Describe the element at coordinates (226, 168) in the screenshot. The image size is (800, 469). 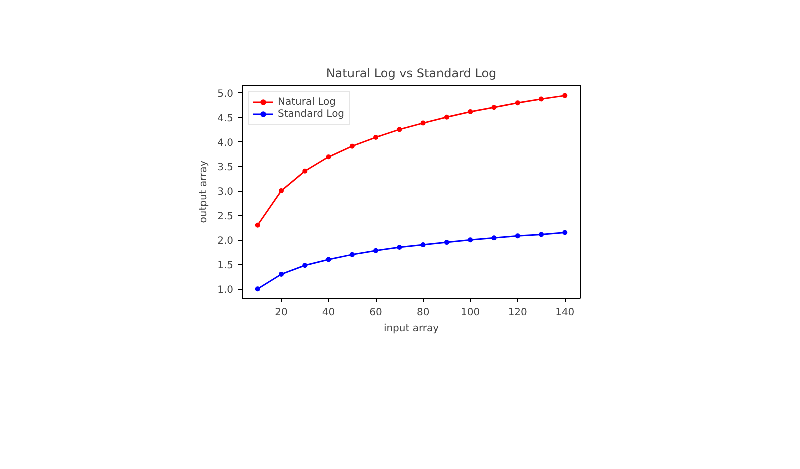
I see `y-tick-label: 3.5` at that location.